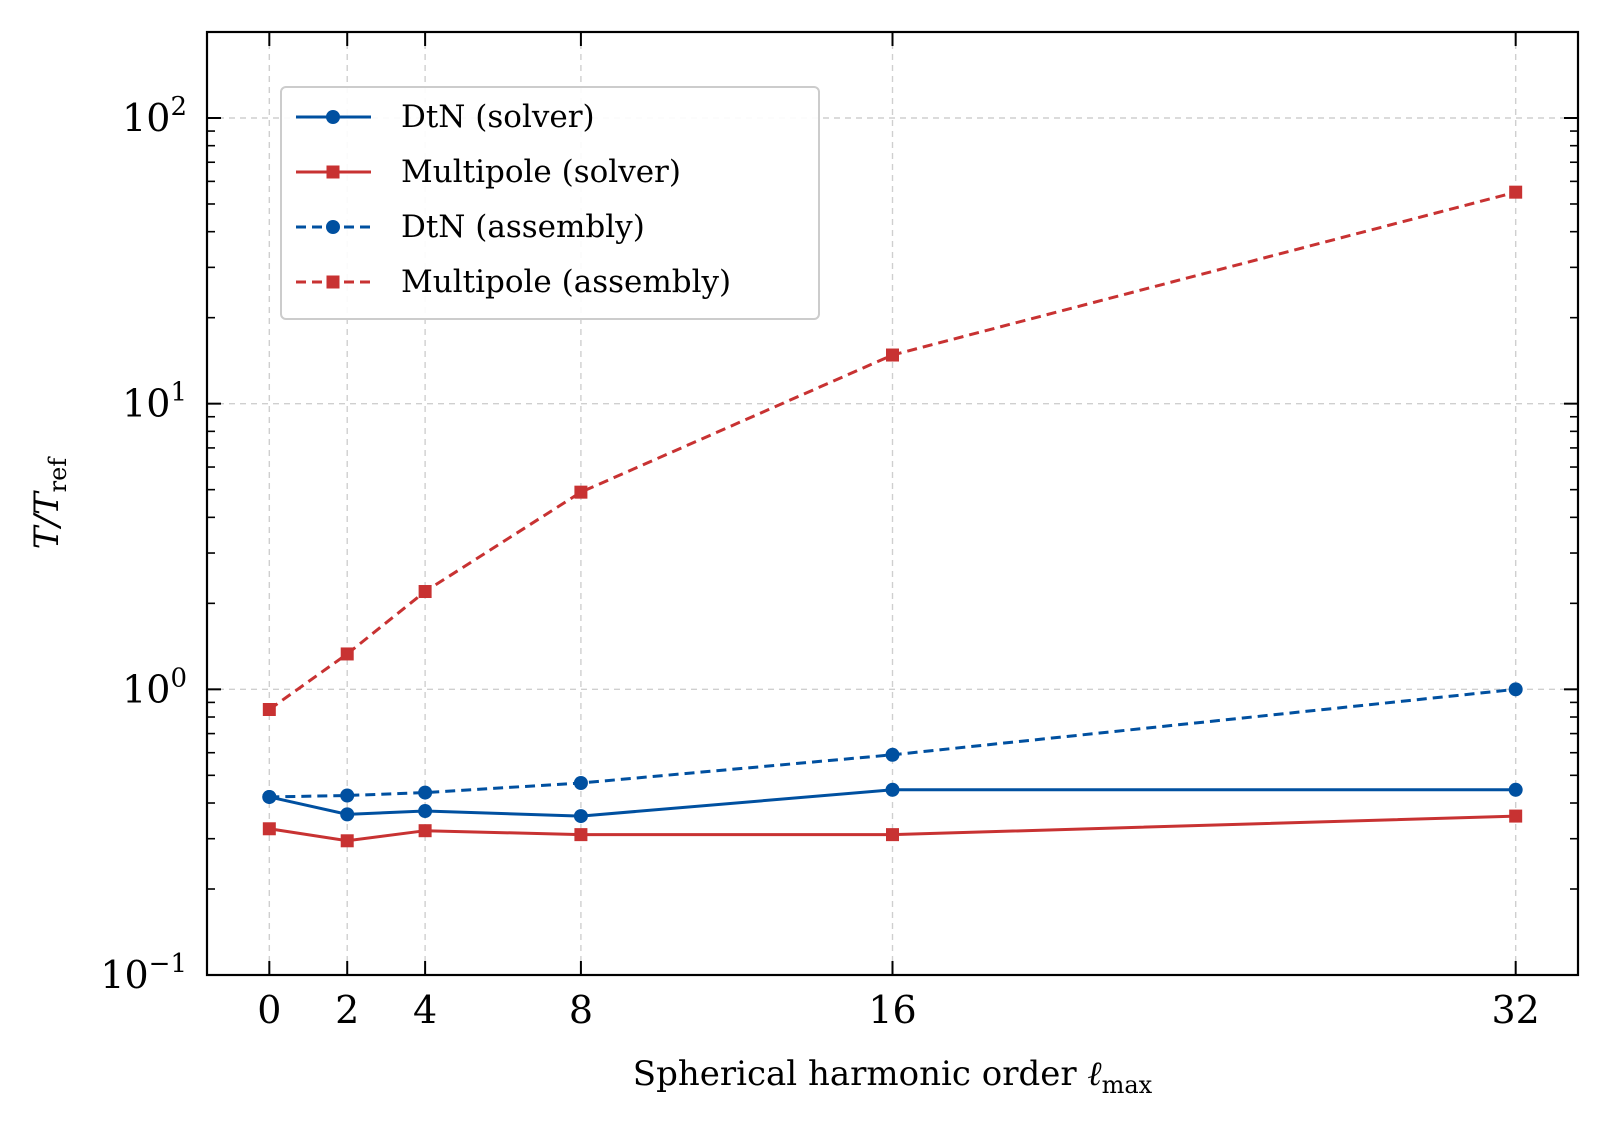 The image size is (1603, 1123). I want to click on legend-item: DtN (assembly), so click(470, 227).